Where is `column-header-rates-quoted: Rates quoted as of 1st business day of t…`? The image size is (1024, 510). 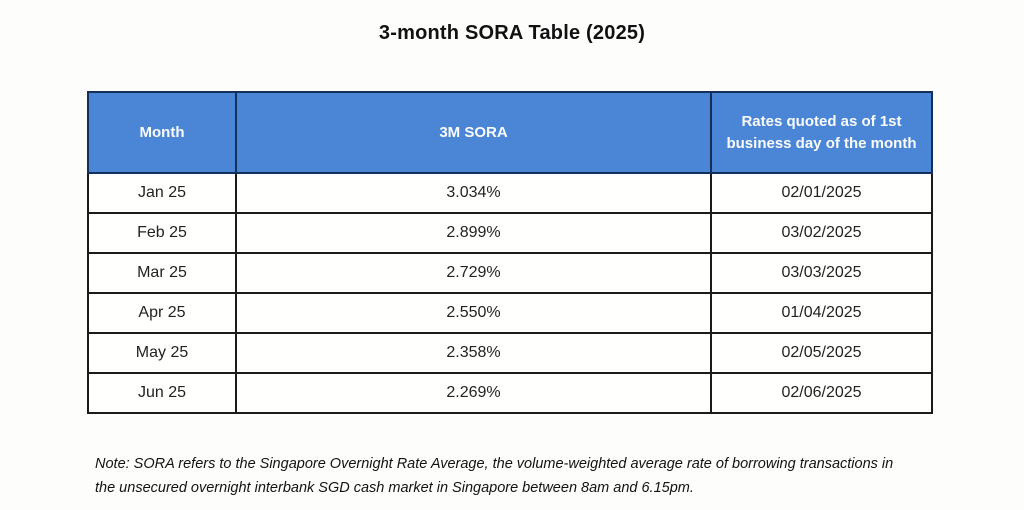 column-header-rates-quoted: Rates quoted as of 1st business day of t… is located at coordinates (821, 132).